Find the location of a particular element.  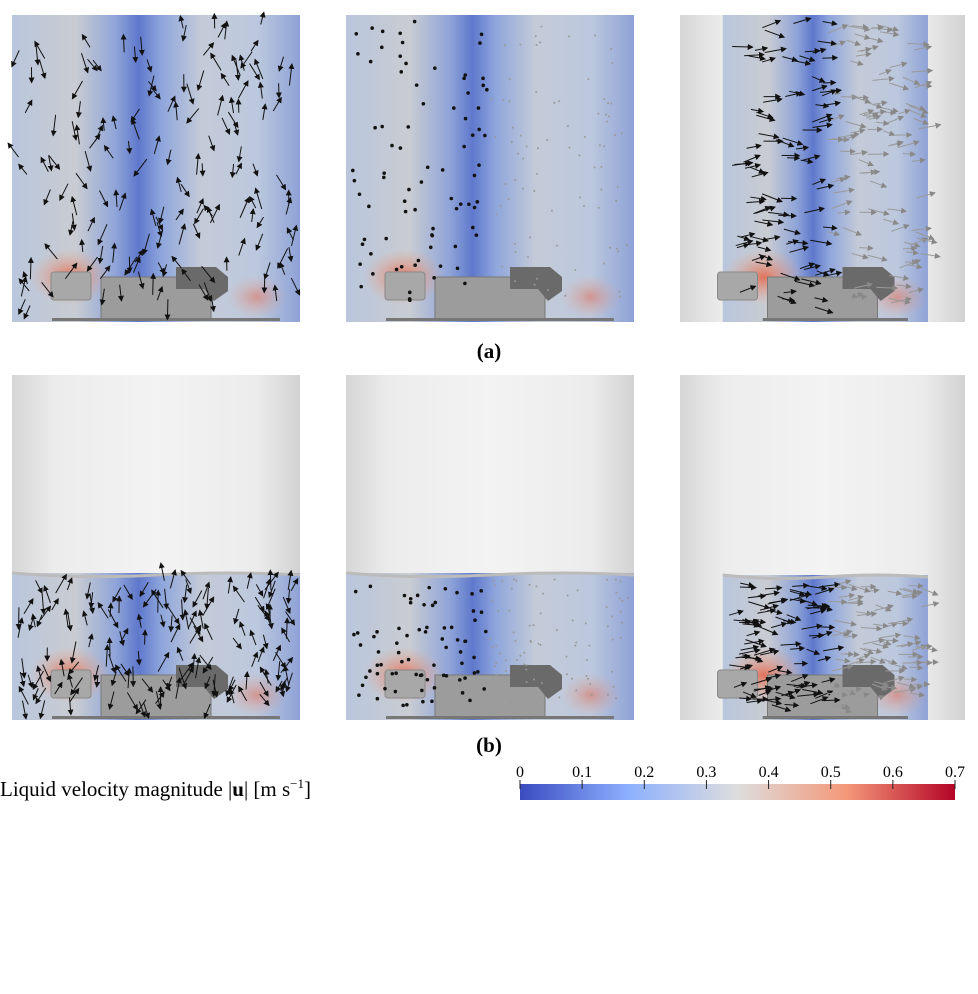

label-text: Liquid velocity magnitude is located at coordinates (111, 789).